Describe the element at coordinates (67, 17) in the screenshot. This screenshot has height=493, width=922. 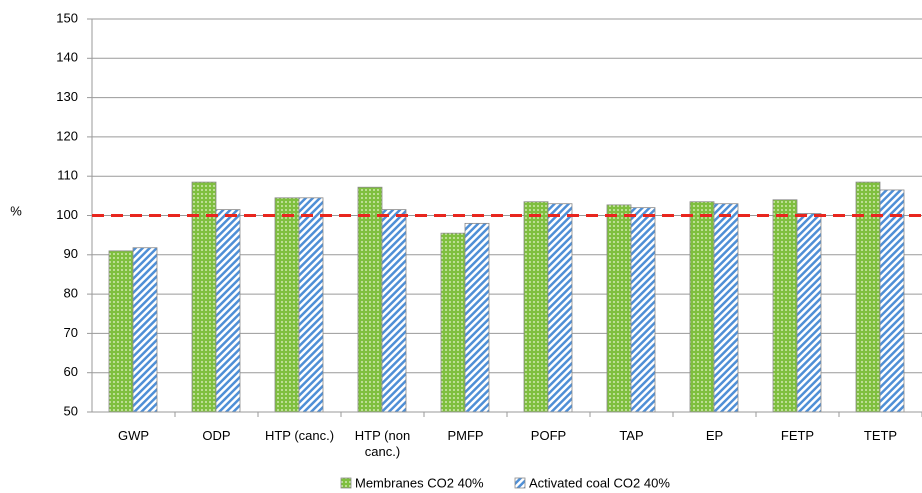
I see `y-tick-label: 150` at that location.